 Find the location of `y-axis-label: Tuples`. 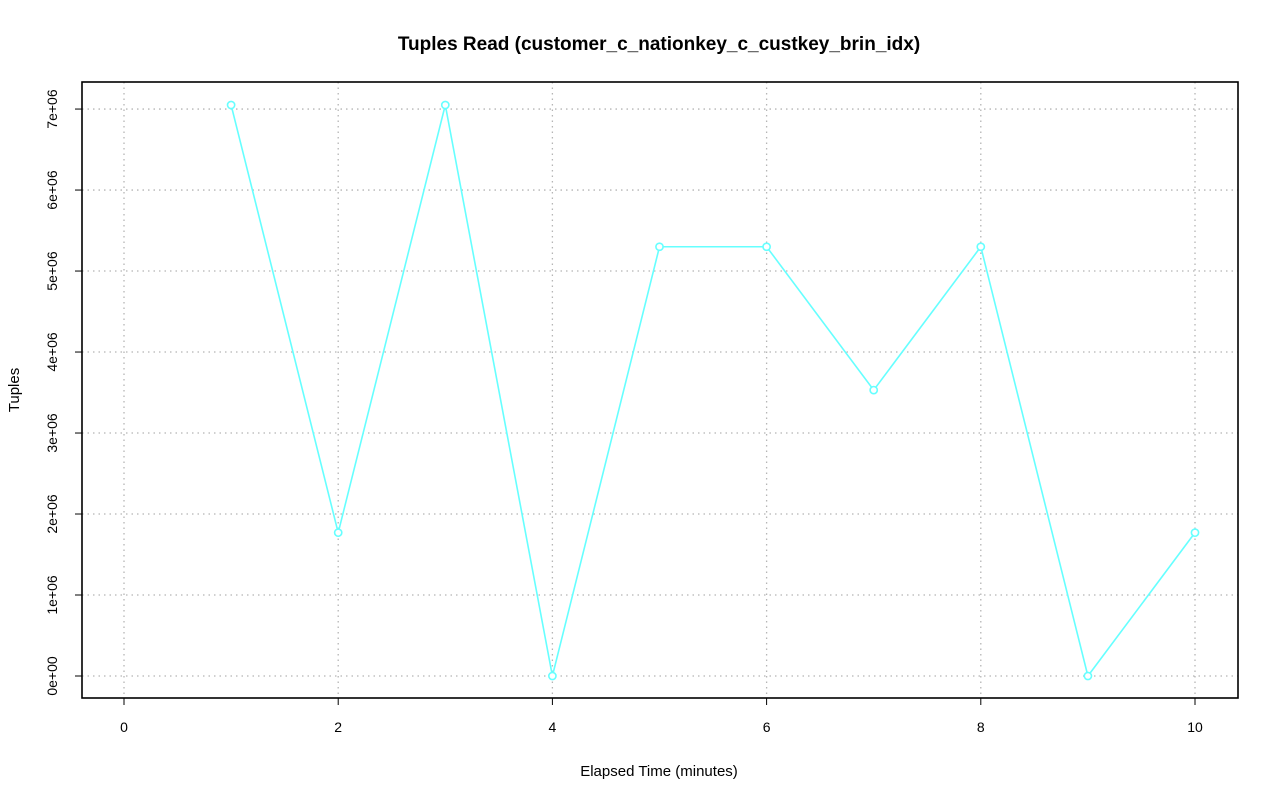

y-axis-label: Tuples is located at coordinates (14, 390).